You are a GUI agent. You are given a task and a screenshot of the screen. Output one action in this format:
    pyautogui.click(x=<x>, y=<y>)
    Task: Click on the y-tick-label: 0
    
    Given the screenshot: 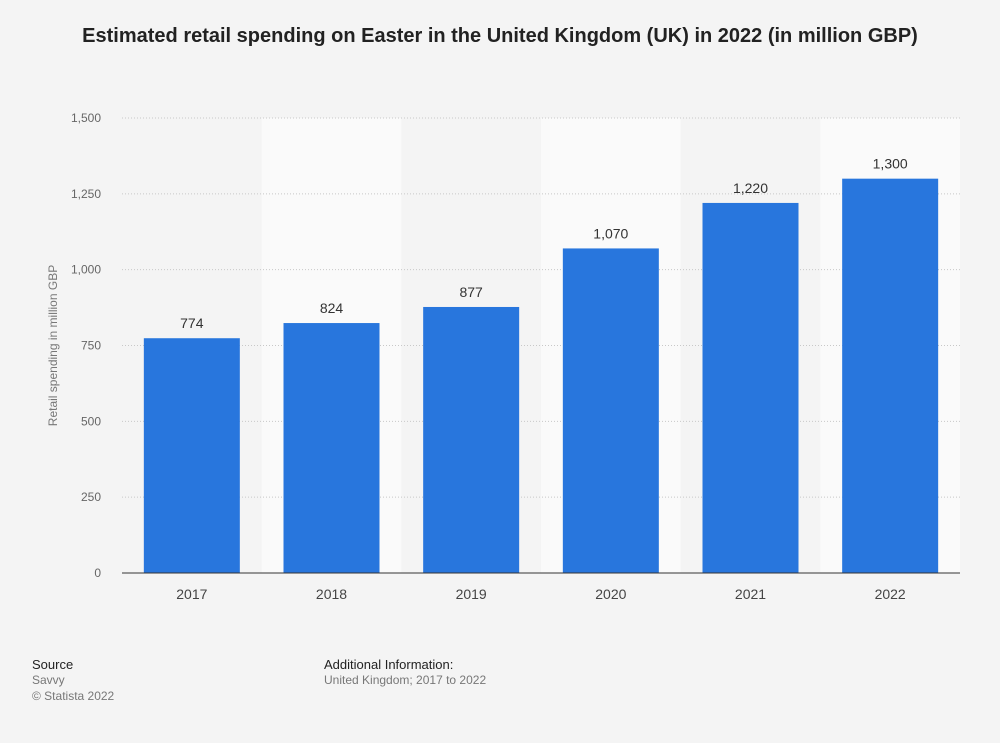 What is the action you would take?
    pyautogui.click(x=97, y=573)
    